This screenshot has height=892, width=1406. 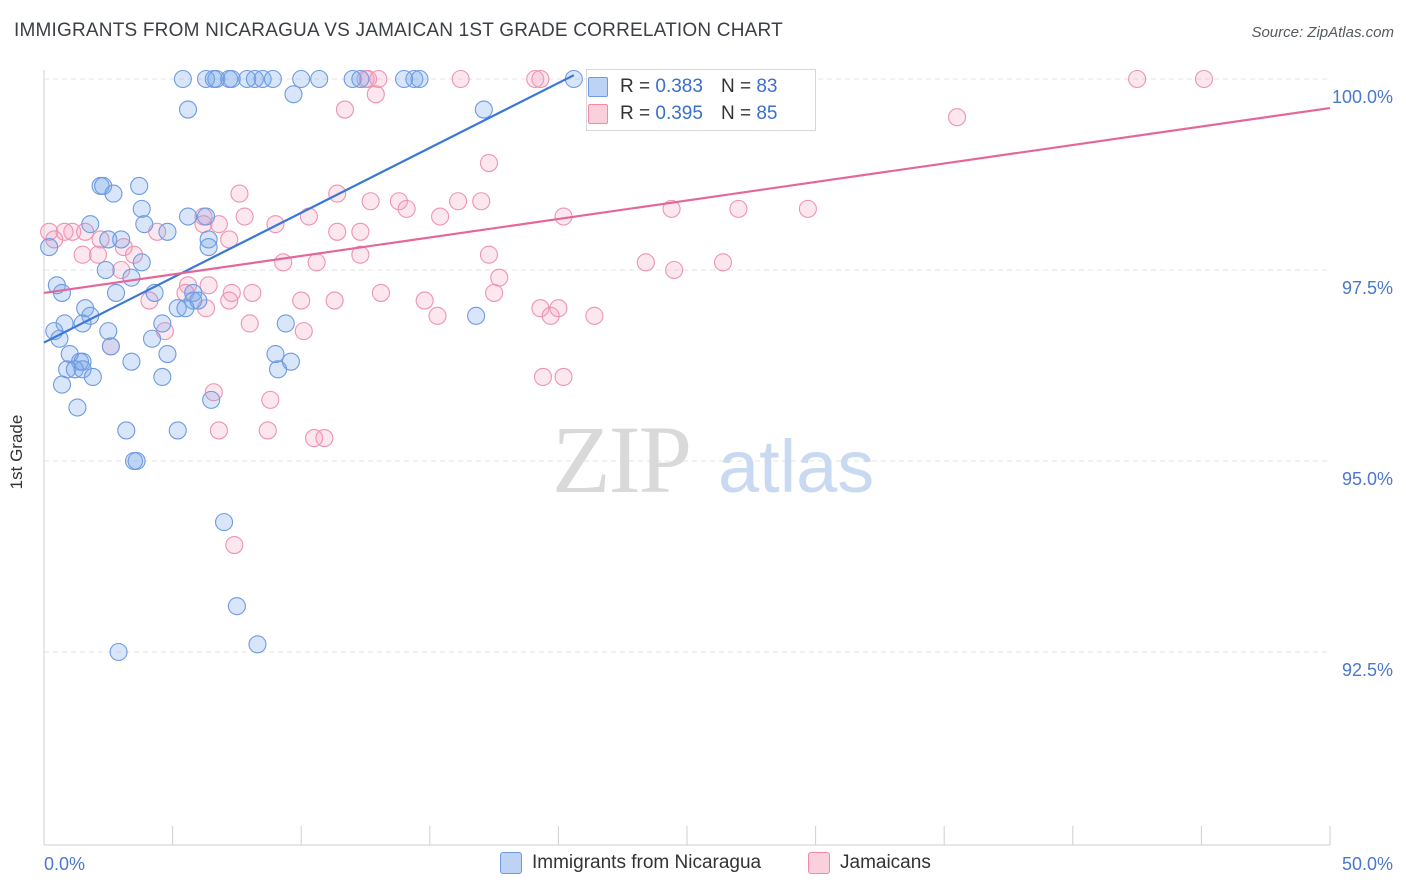 I want to click on x-tick-label: 50.0%, so click(x=1367, y=864).